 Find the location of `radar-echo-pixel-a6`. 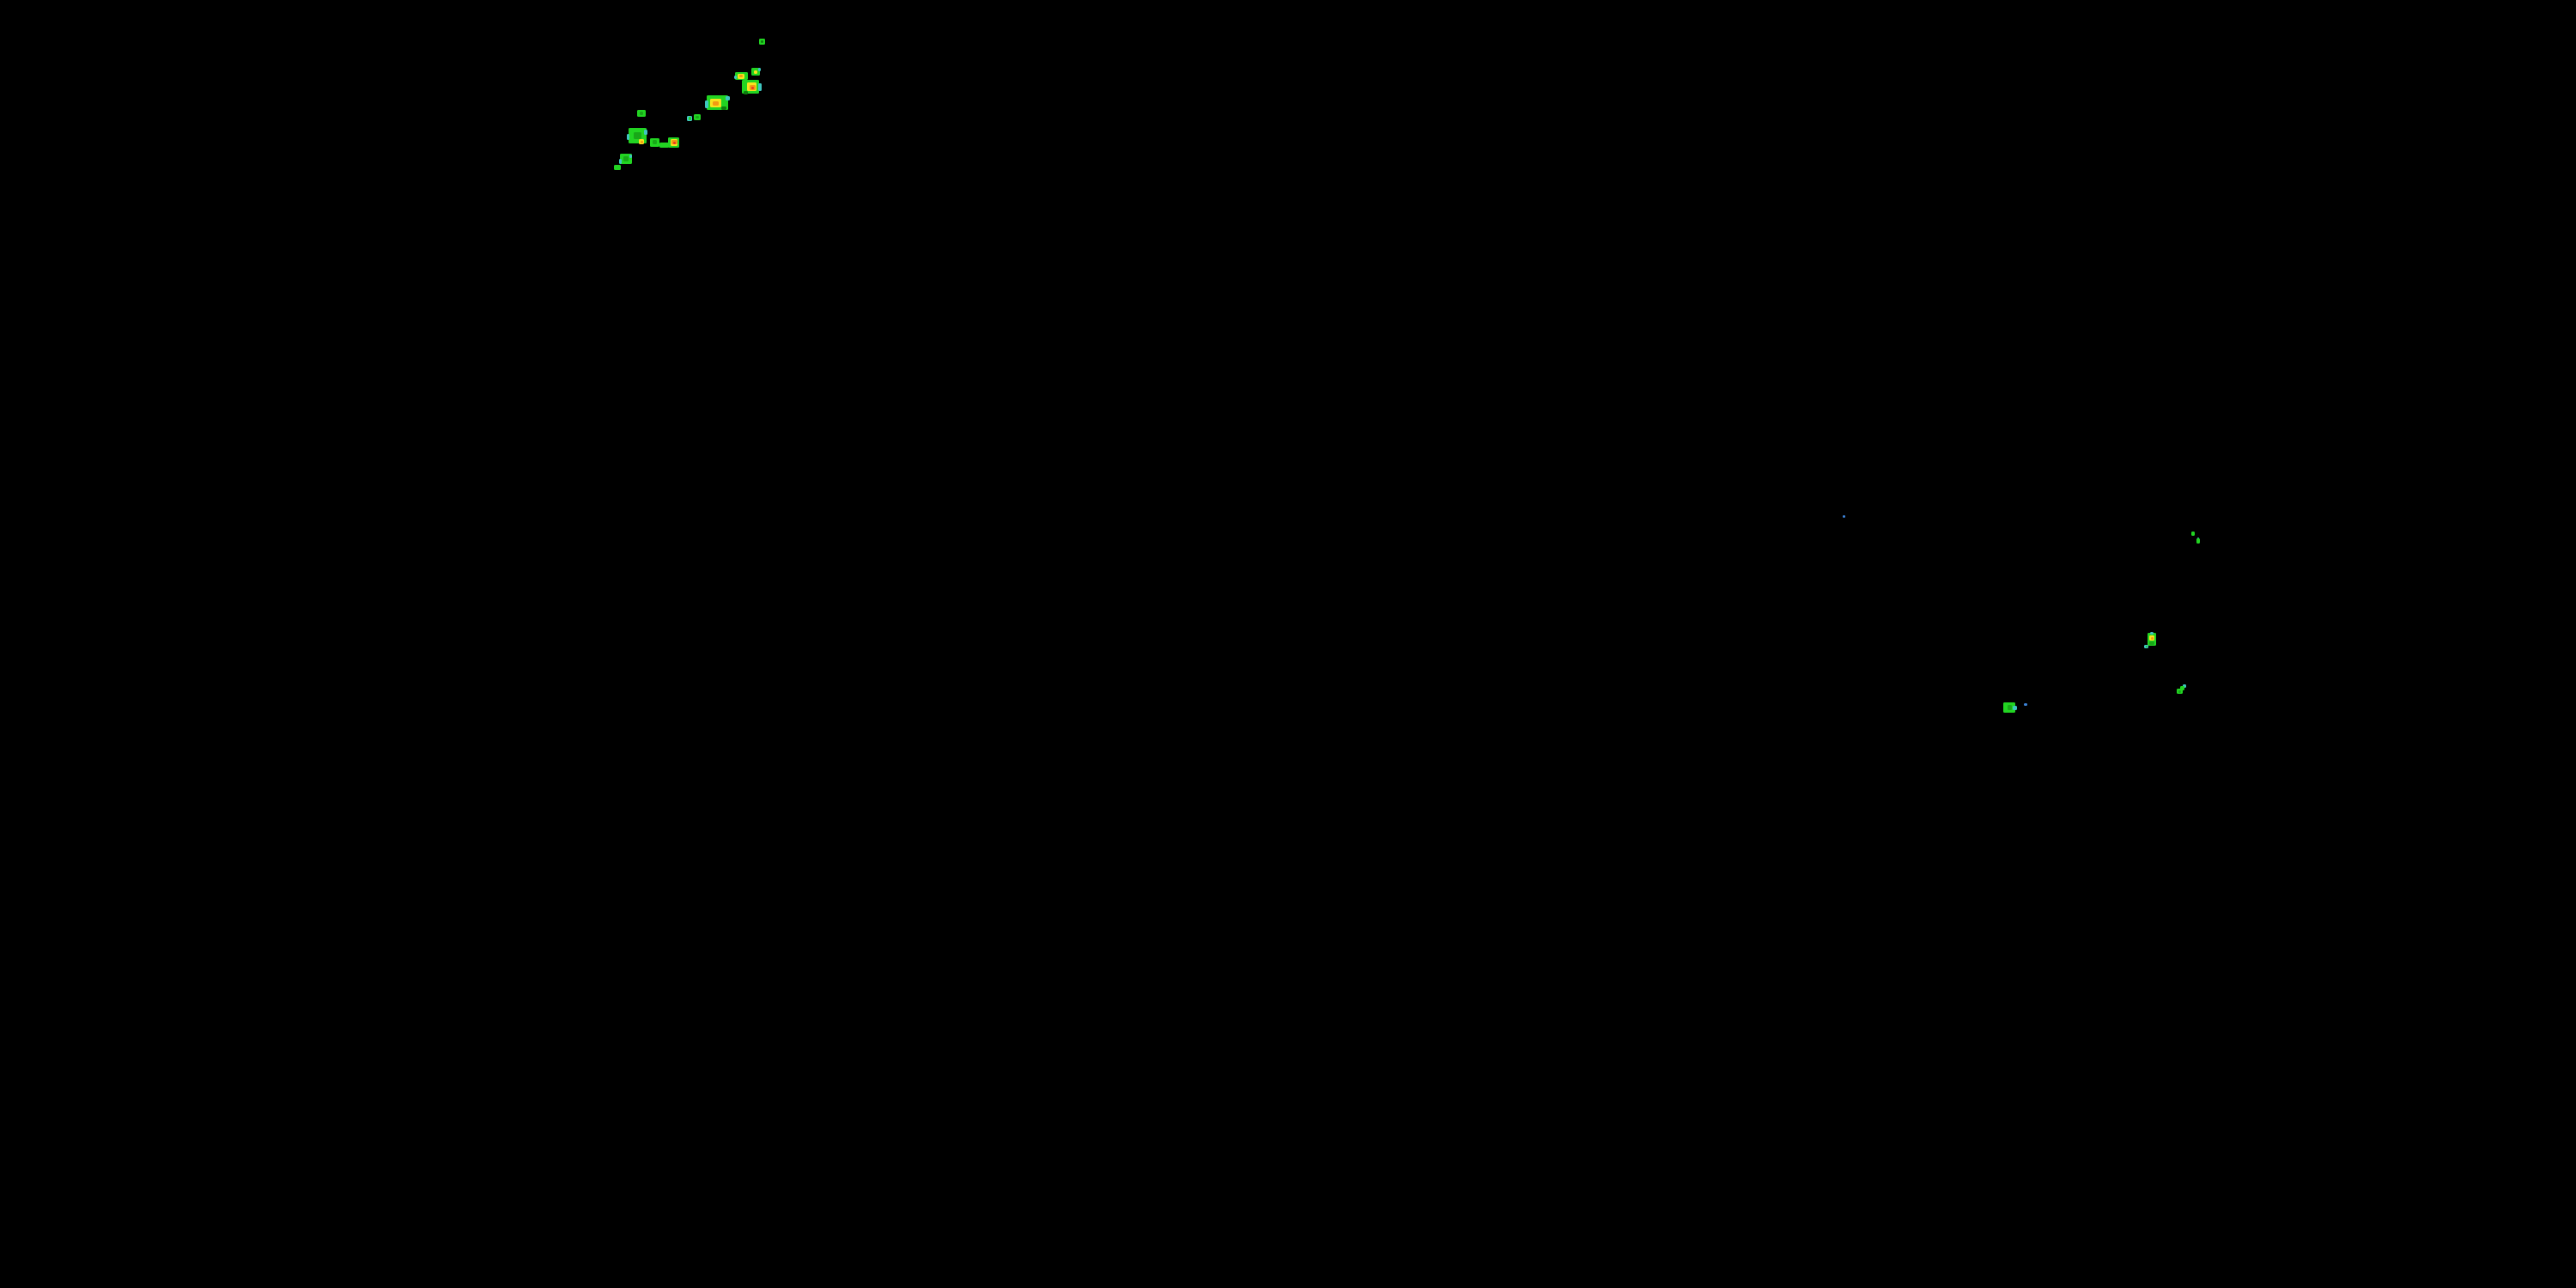

radar-echo-pixel-a6 is located at coordinates (690, 118).